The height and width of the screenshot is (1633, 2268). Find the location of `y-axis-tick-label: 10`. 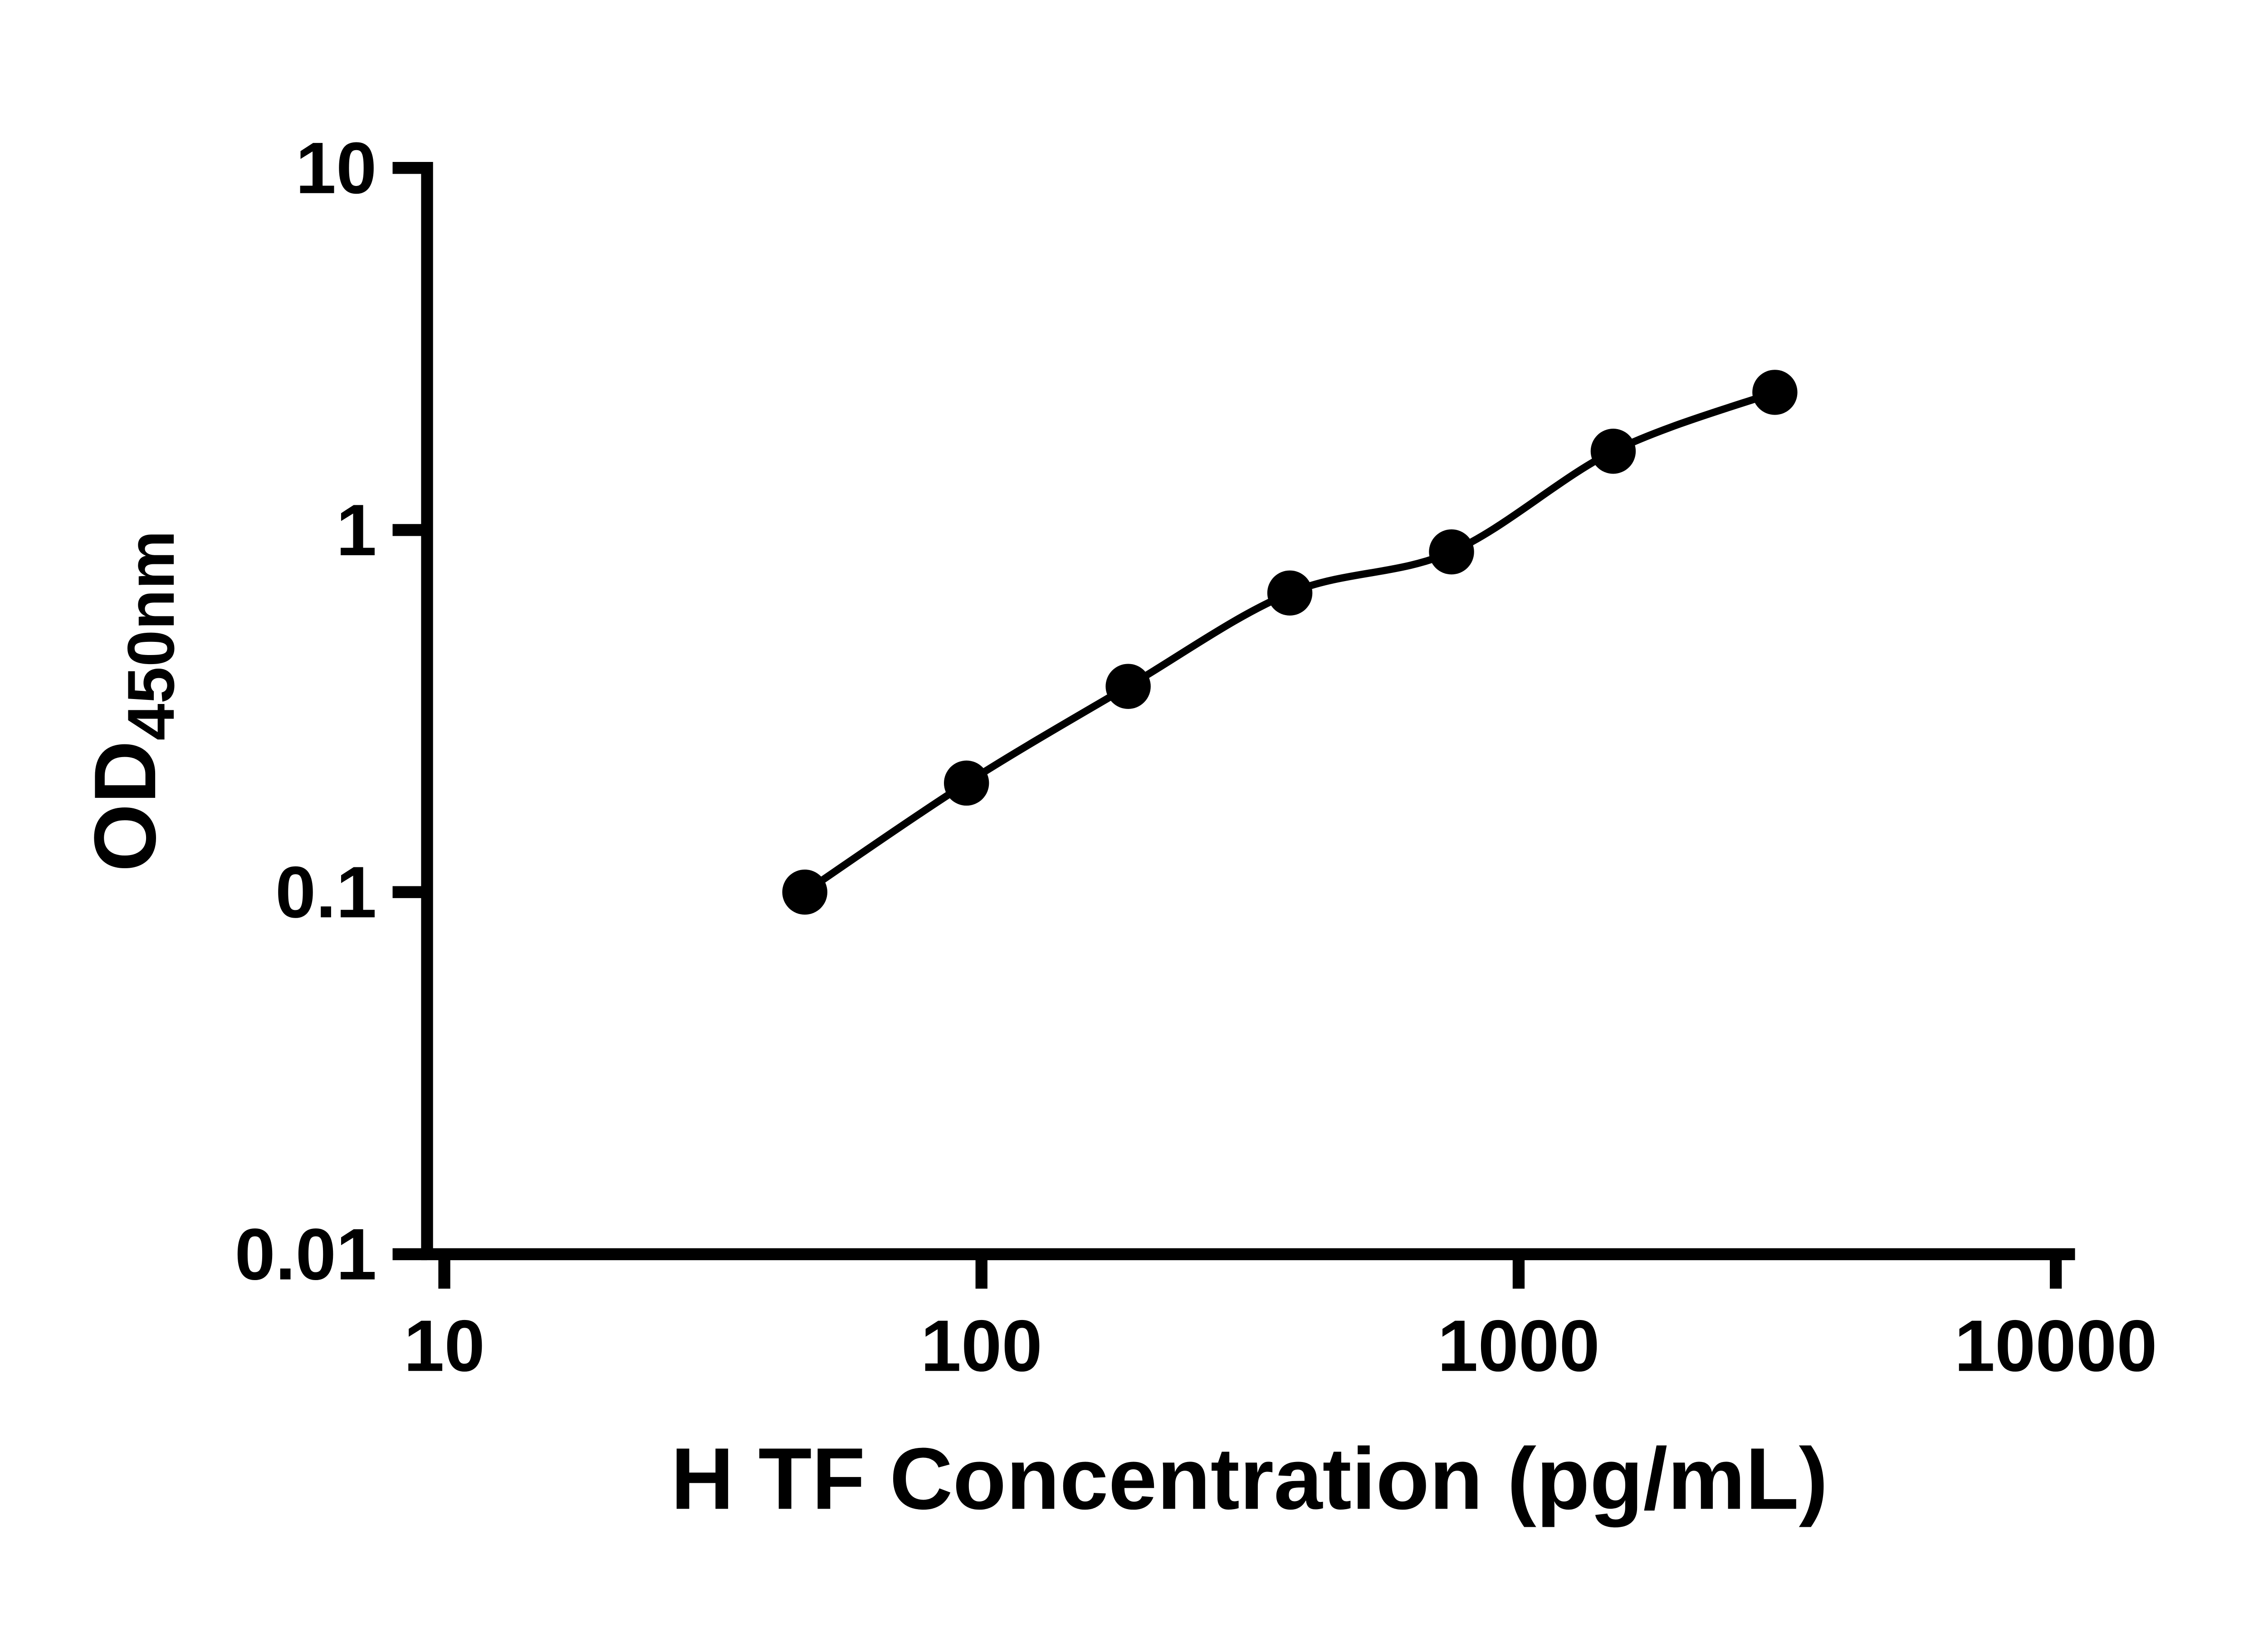

y-axis-tick-label: 10 is located at coordinates (337, 168).